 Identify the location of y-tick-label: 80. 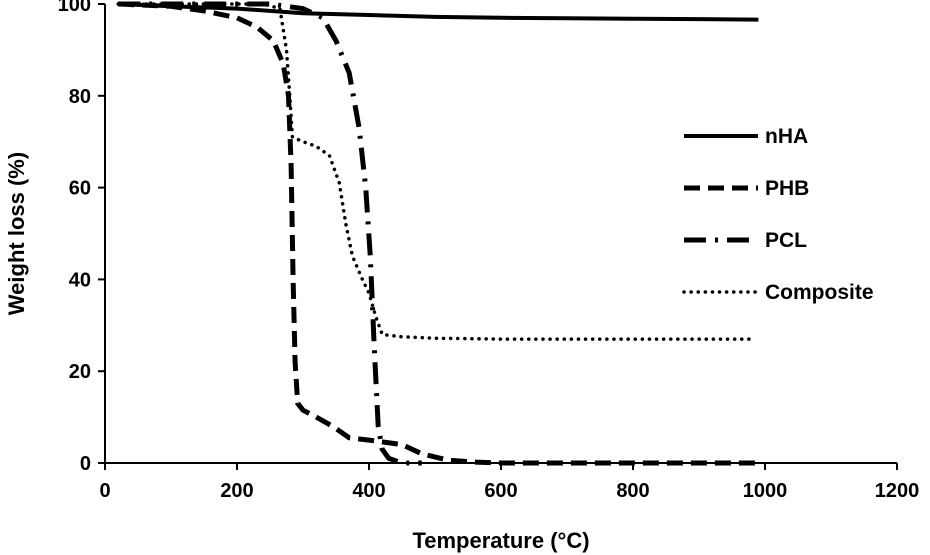
(80, 97).